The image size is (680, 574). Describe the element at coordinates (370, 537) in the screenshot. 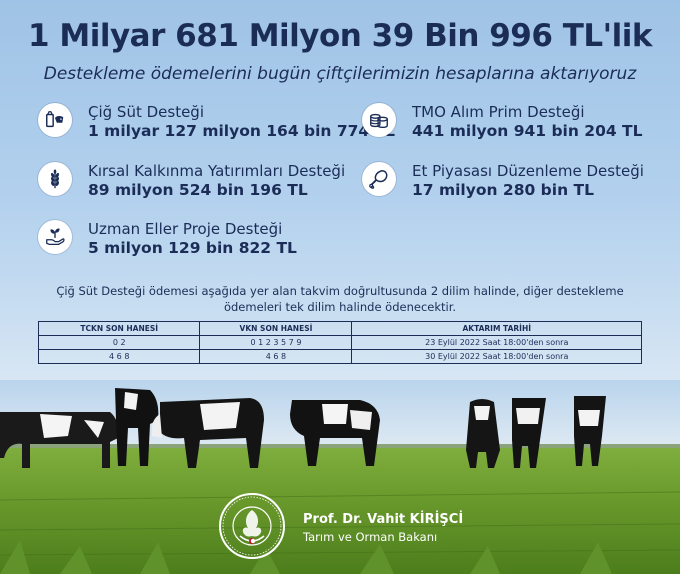

I see `minister-title: Tarım ve Orman Bakanı` at that location.